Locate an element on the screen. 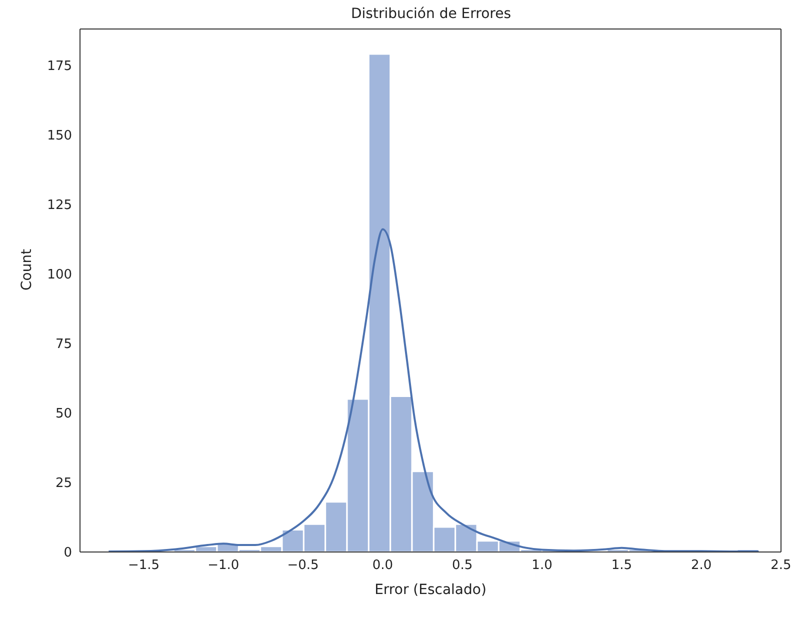 The image size is (804, 628). y-tick-label: 50 is located at coordinates (63, 414).